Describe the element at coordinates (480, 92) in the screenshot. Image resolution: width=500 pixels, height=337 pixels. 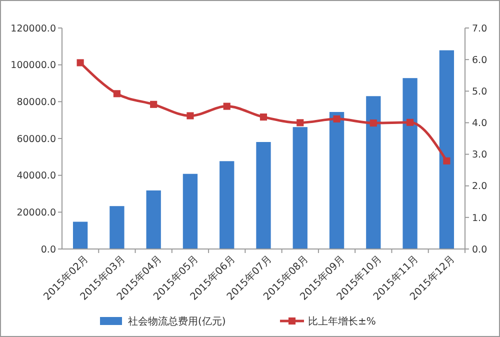
I see `y2-tick-label: 5.0` at that location.